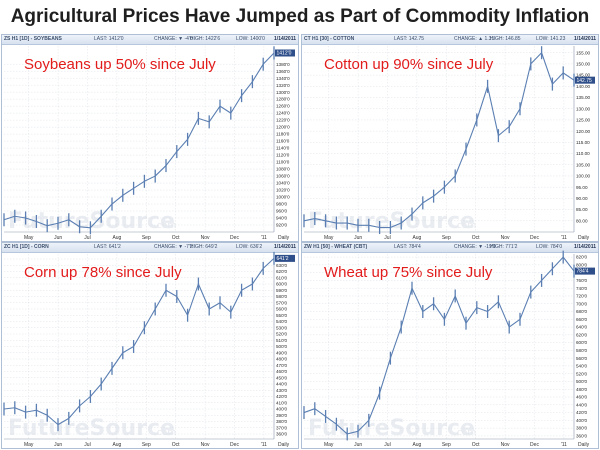 This screenshot has width=600, height=450. Describe the element at coordinates (283, 113) in the screenshot. I see `y-tick-label: 1240'0` at that location.